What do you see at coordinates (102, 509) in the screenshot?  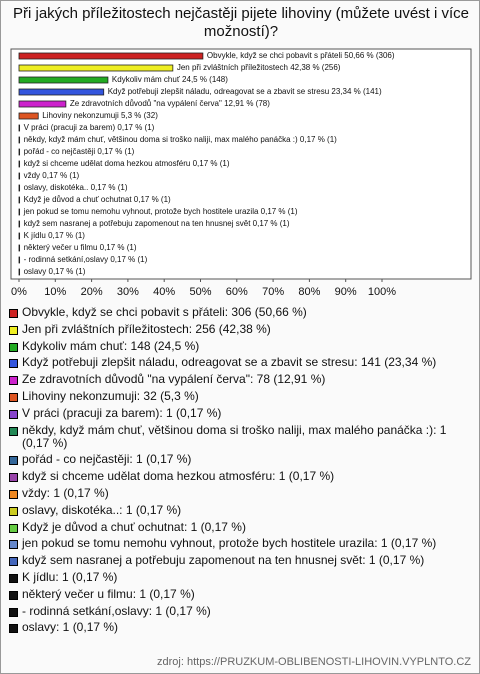 I see `legend-label: oslavy, diskotéka..: 1 (0,17 %)` at bounding box center [102, 509].